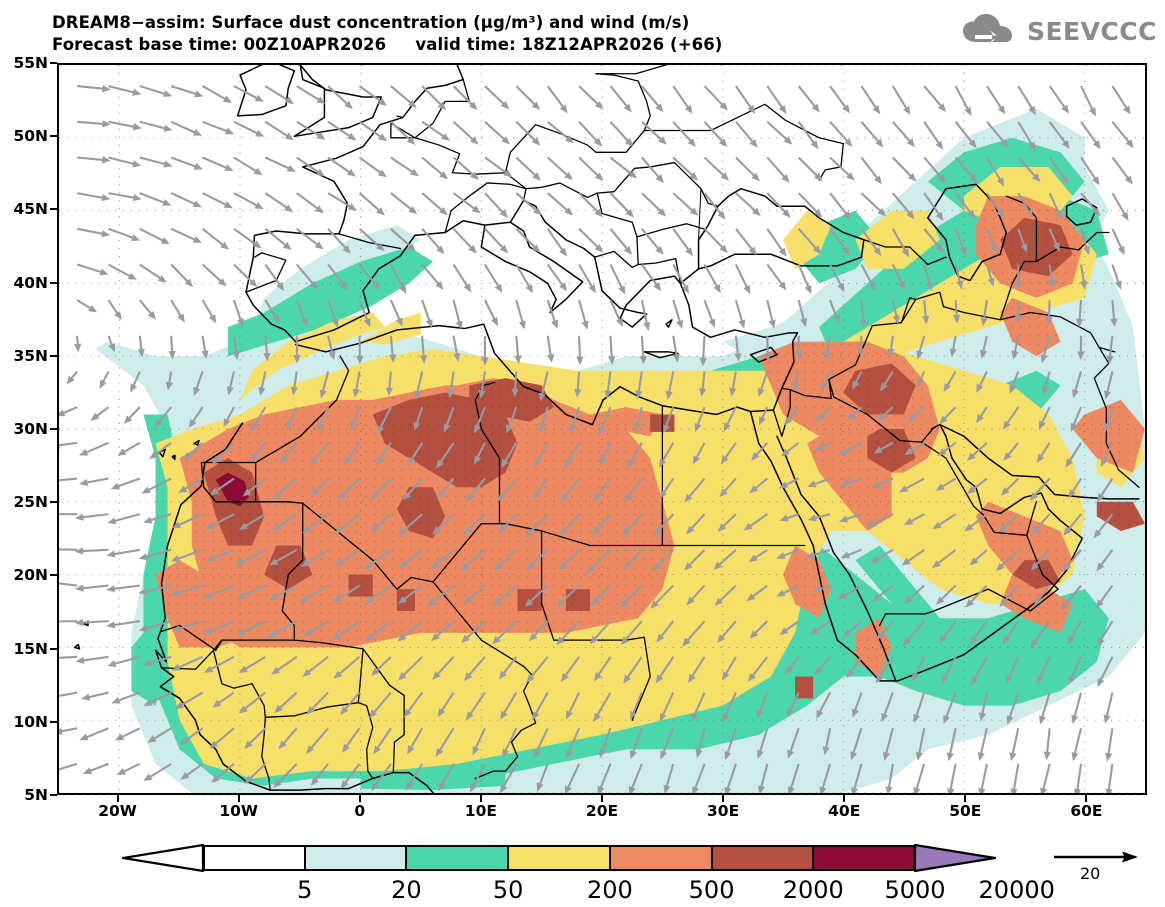  I want to click on border-ghana-togo, so click(365, 741).